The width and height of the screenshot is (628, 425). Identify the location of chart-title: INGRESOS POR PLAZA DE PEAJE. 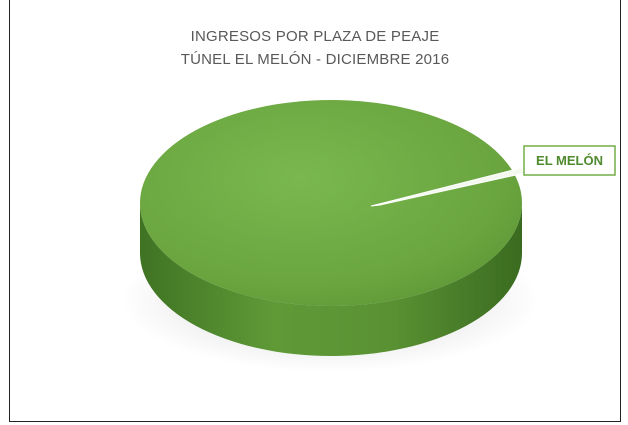
(315, 36).